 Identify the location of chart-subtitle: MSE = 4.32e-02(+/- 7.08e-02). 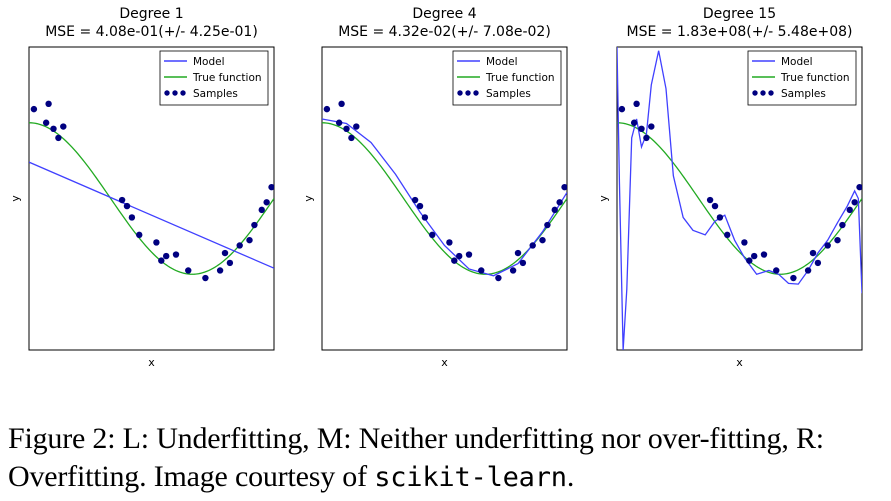
(444, 32).